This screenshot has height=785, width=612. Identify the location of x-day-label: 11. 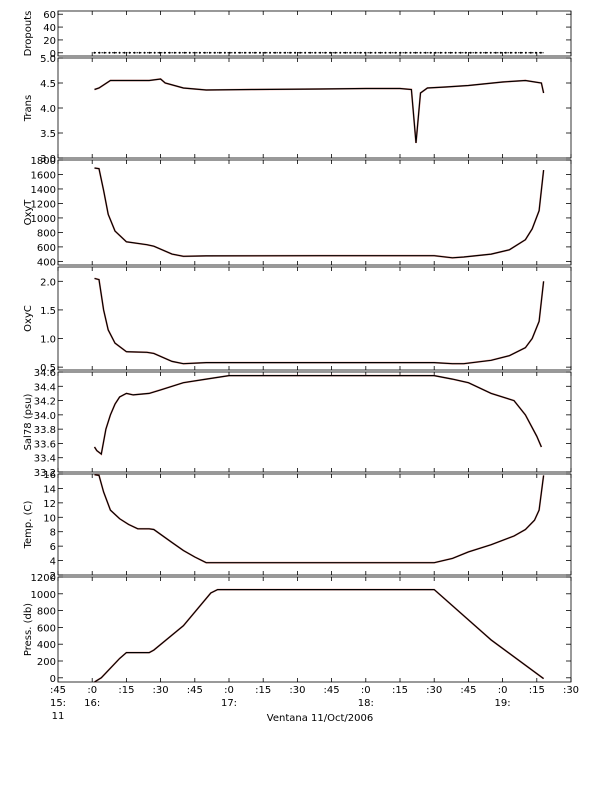
(58, 716).